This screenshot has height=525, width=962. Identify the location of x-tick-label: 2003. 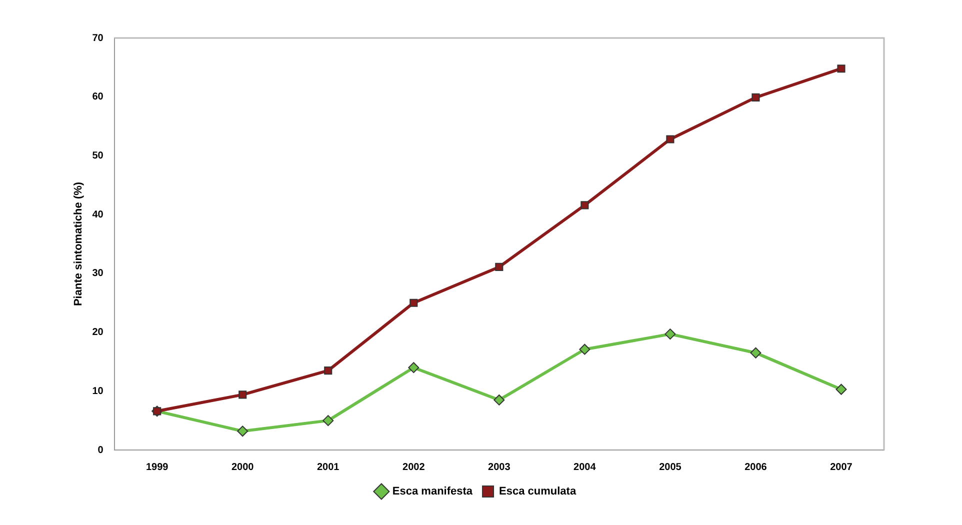
(499, 467).